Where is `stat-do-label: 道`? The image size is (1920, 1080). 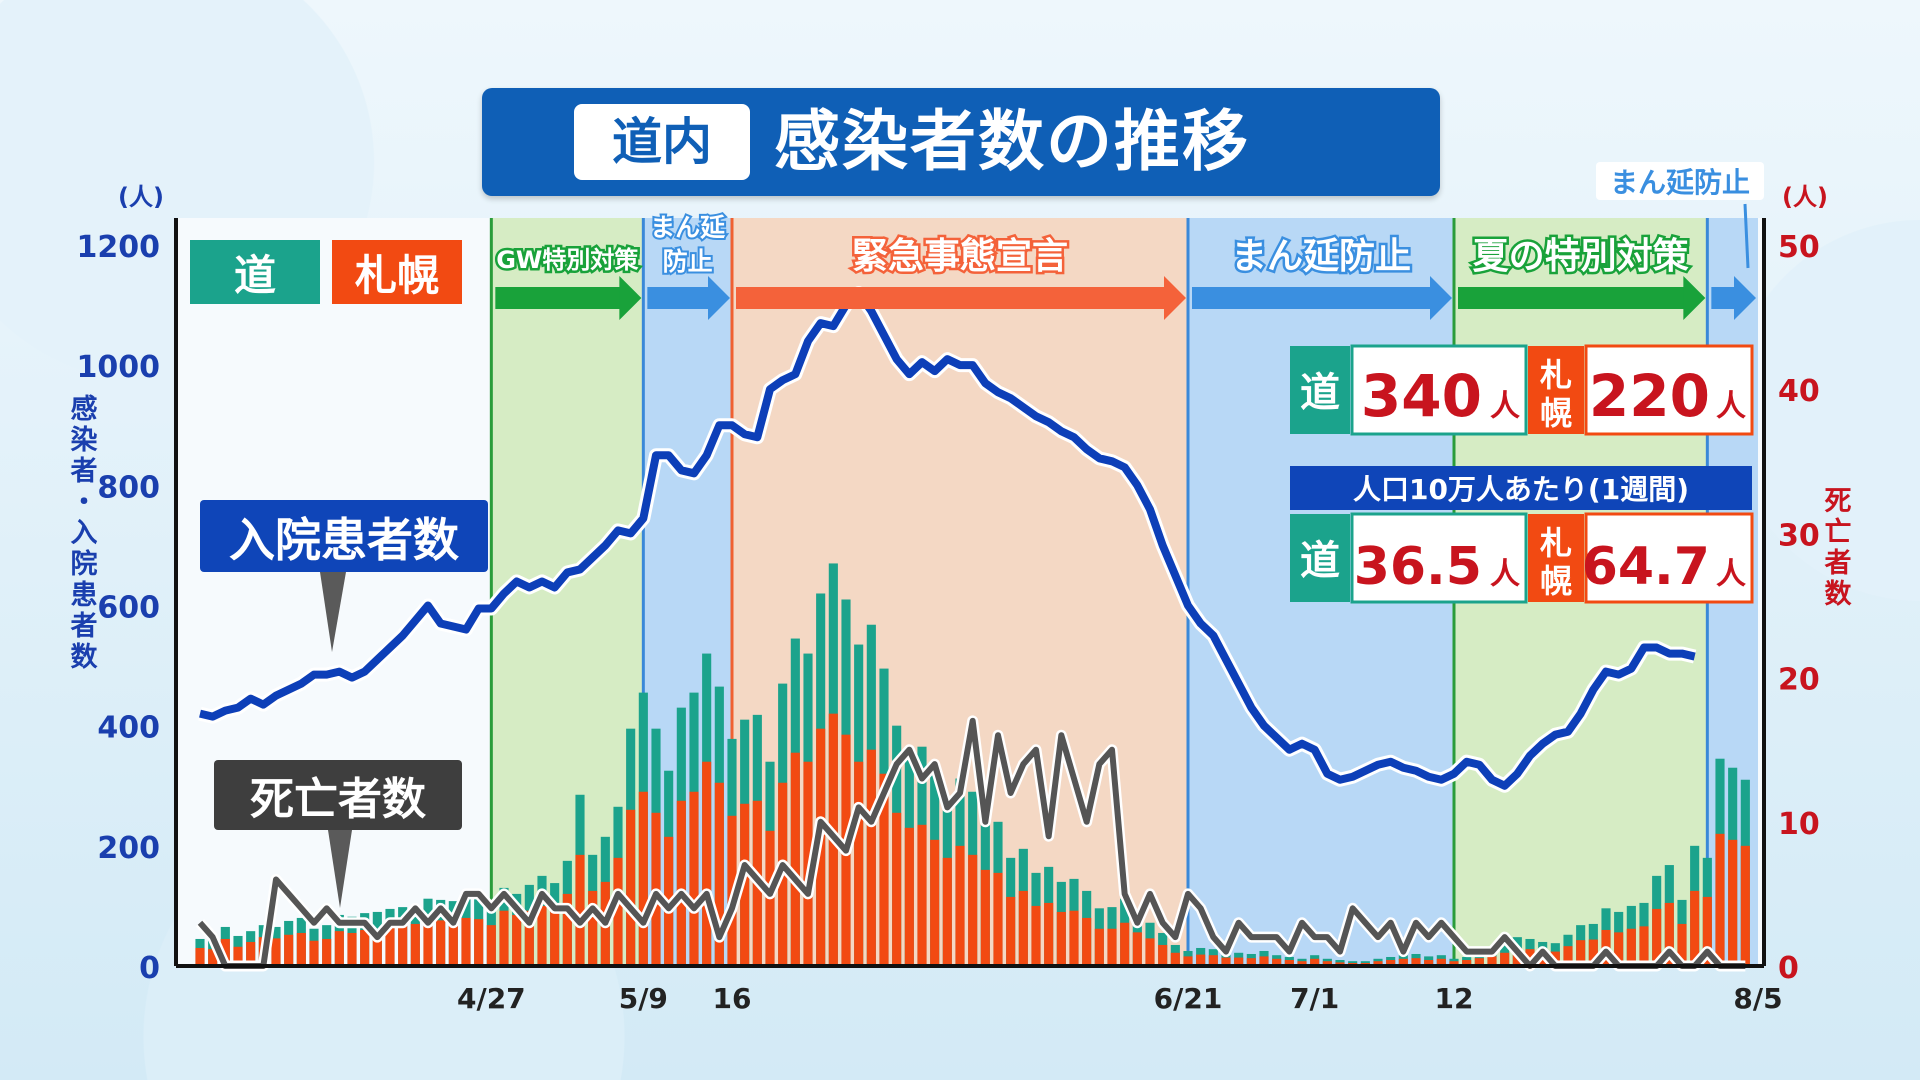
stat-do-label: 道 is located at coordinates (1320, 561).